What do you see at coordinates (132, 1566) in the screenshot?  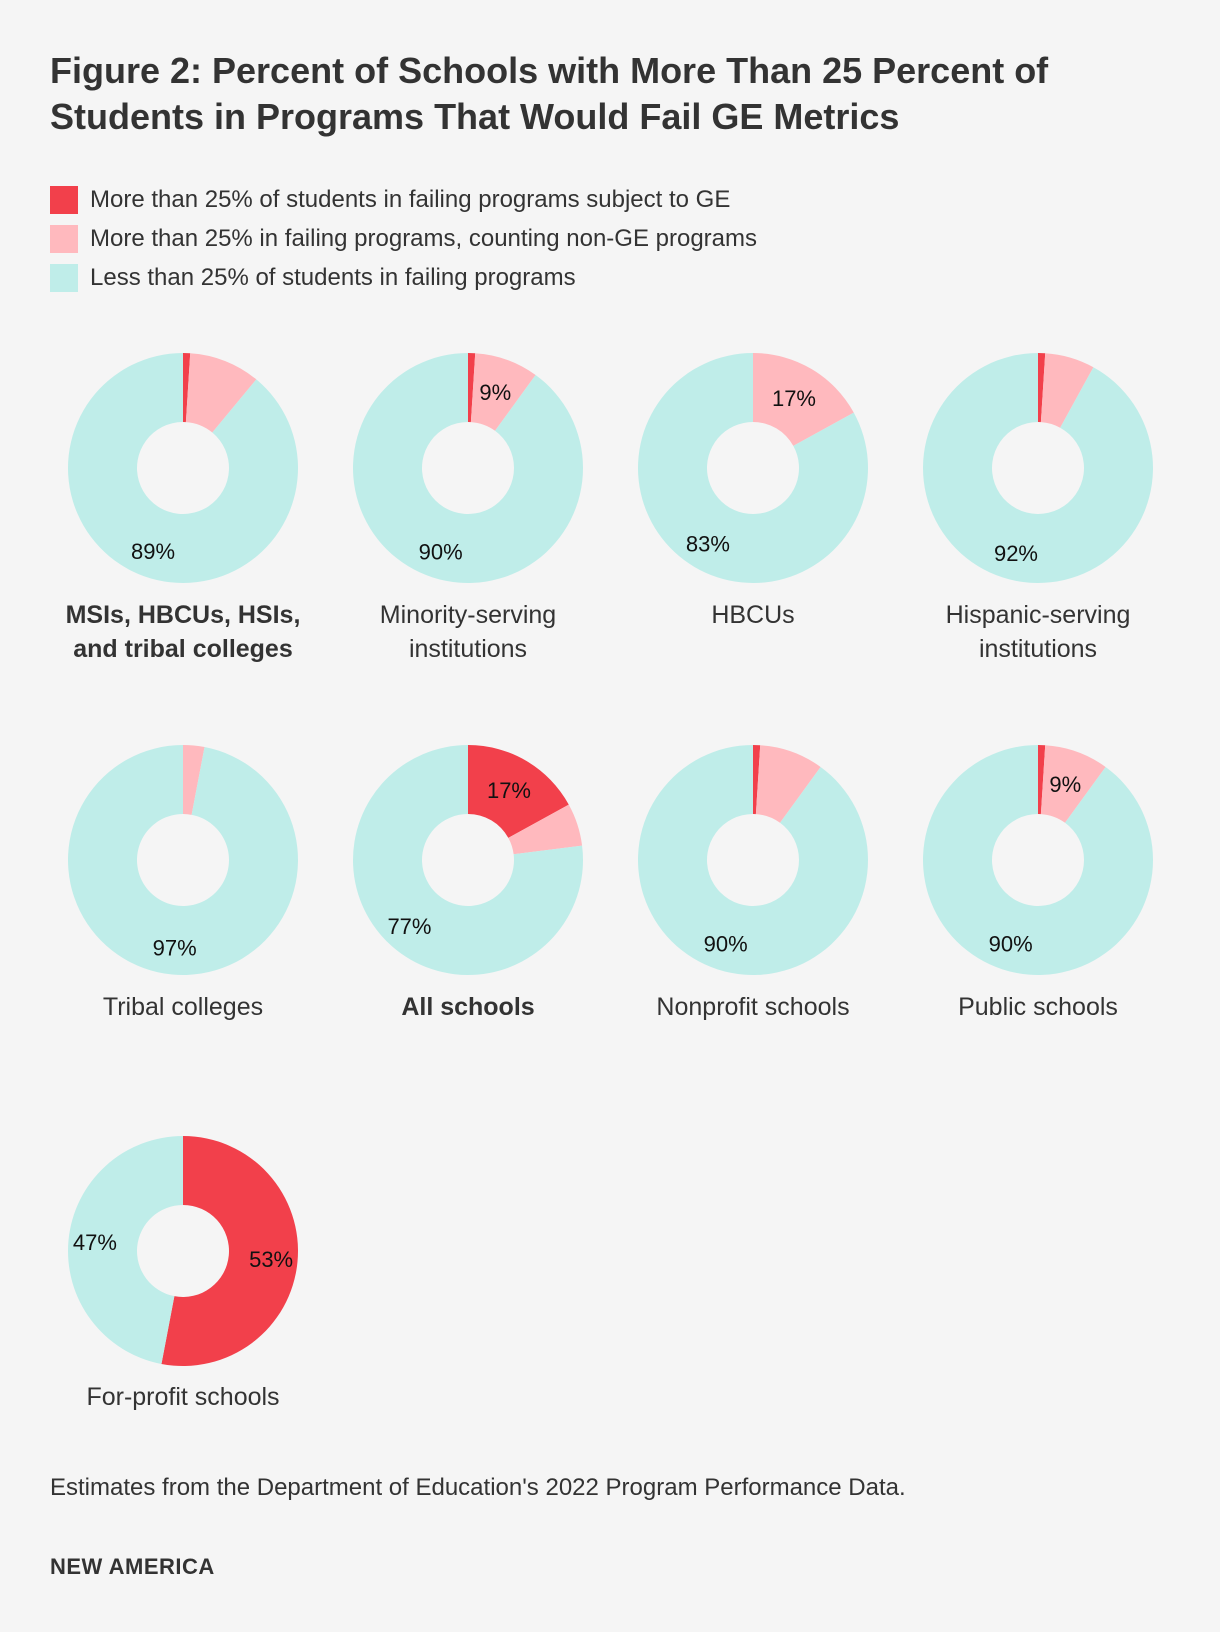 I see `brand-logo-text: NEW AMERICA` at bounding box center [132, 1566].